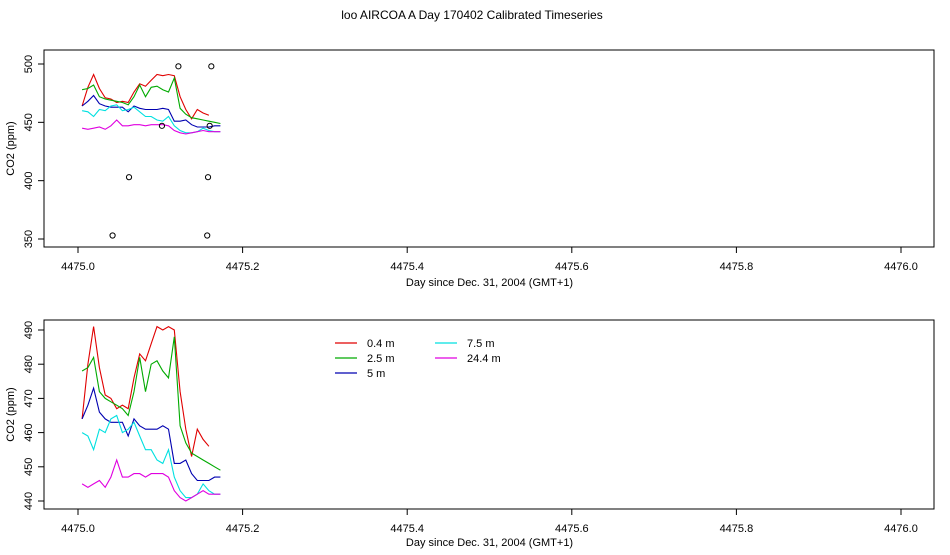  I want to click on legend-label-2-5-m: 2.5 m, so click(381, 359).